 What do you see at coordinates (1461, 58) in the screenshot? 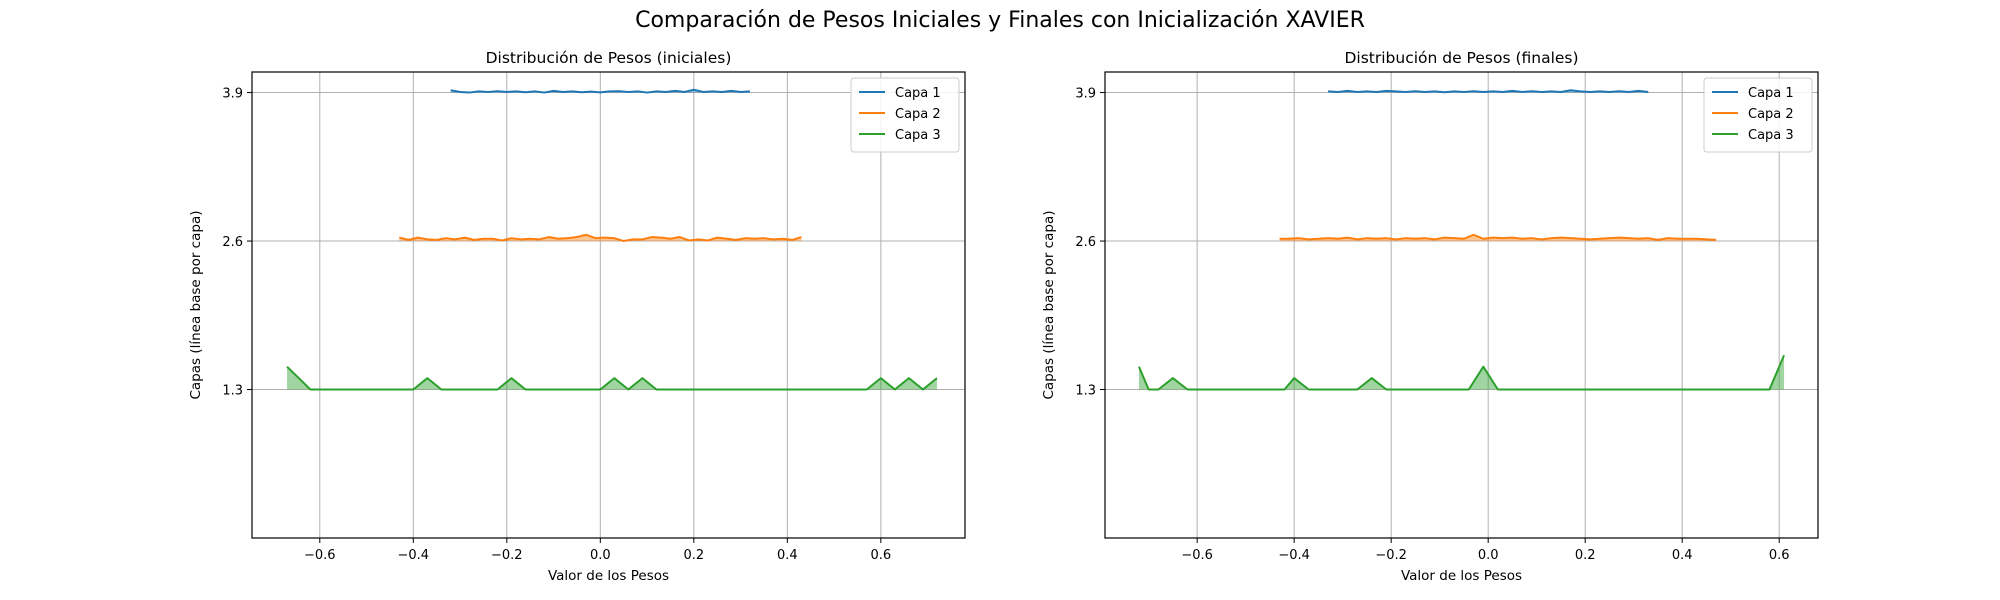
I see `subplot-title: Distribución de Pesos (finales)` at bounding box center [1461, 58].